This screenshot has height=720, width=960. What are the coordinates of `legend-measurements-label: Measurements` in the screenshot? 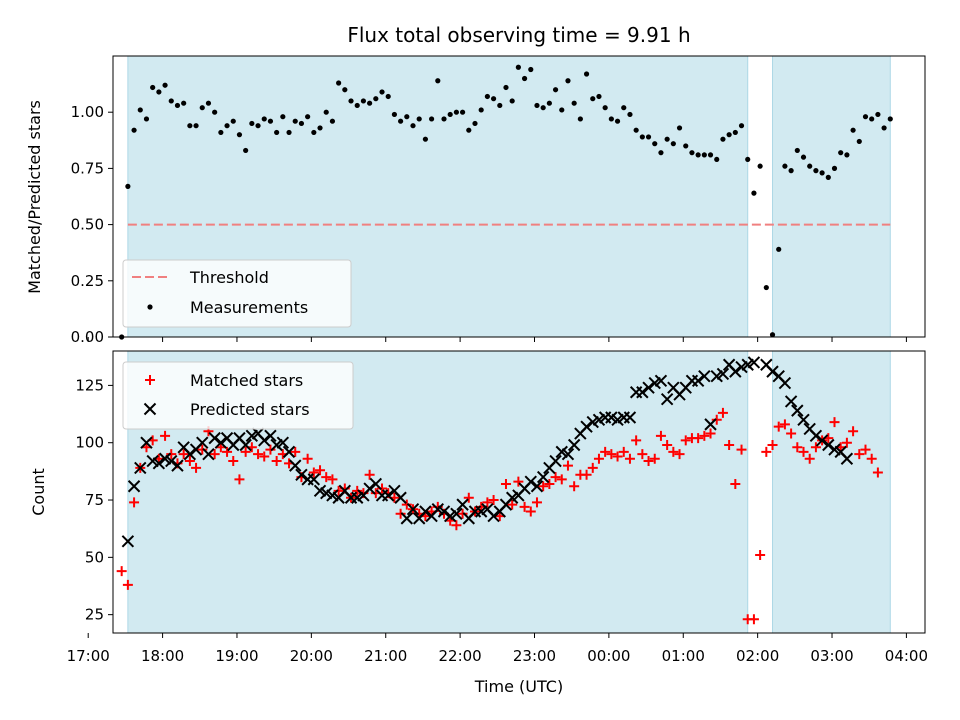 It's located at (249, 307).